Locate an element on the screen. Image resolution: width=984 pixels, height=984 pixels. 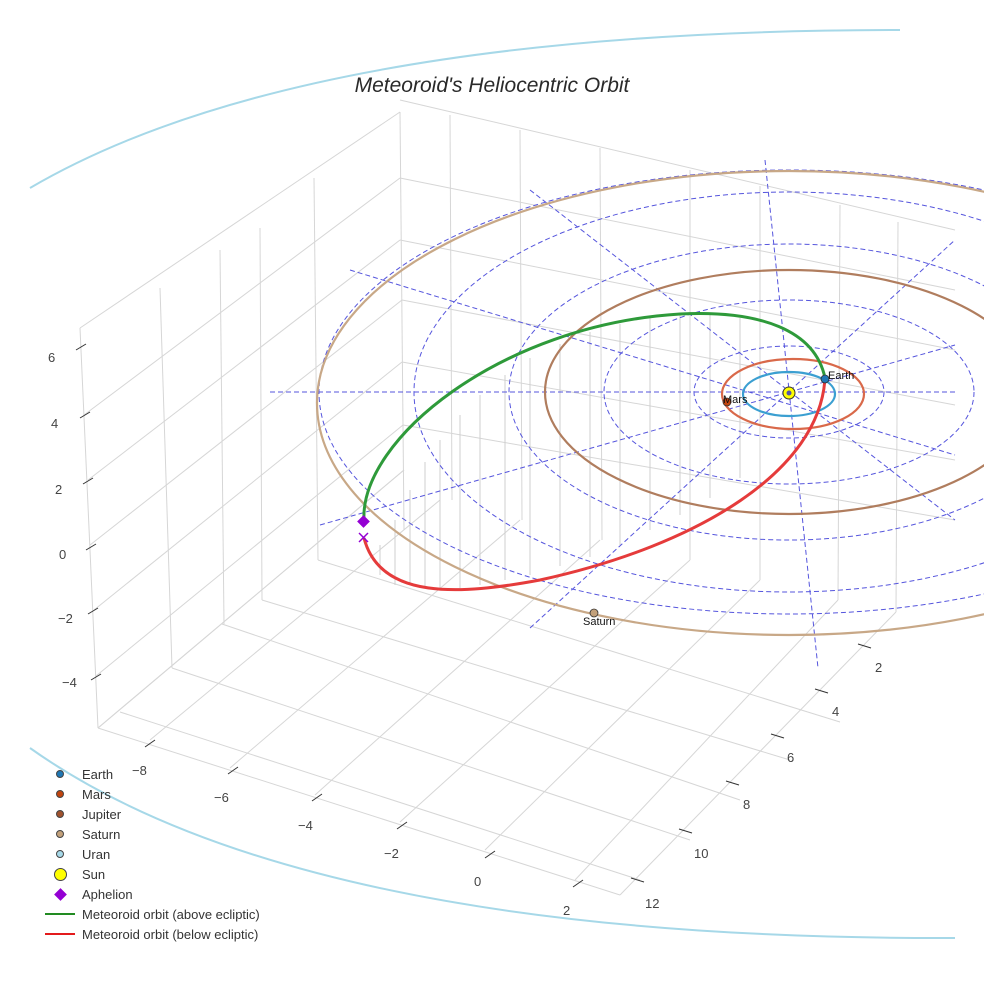
meteoroid-orbit-above is located at coordinates (594, 416).